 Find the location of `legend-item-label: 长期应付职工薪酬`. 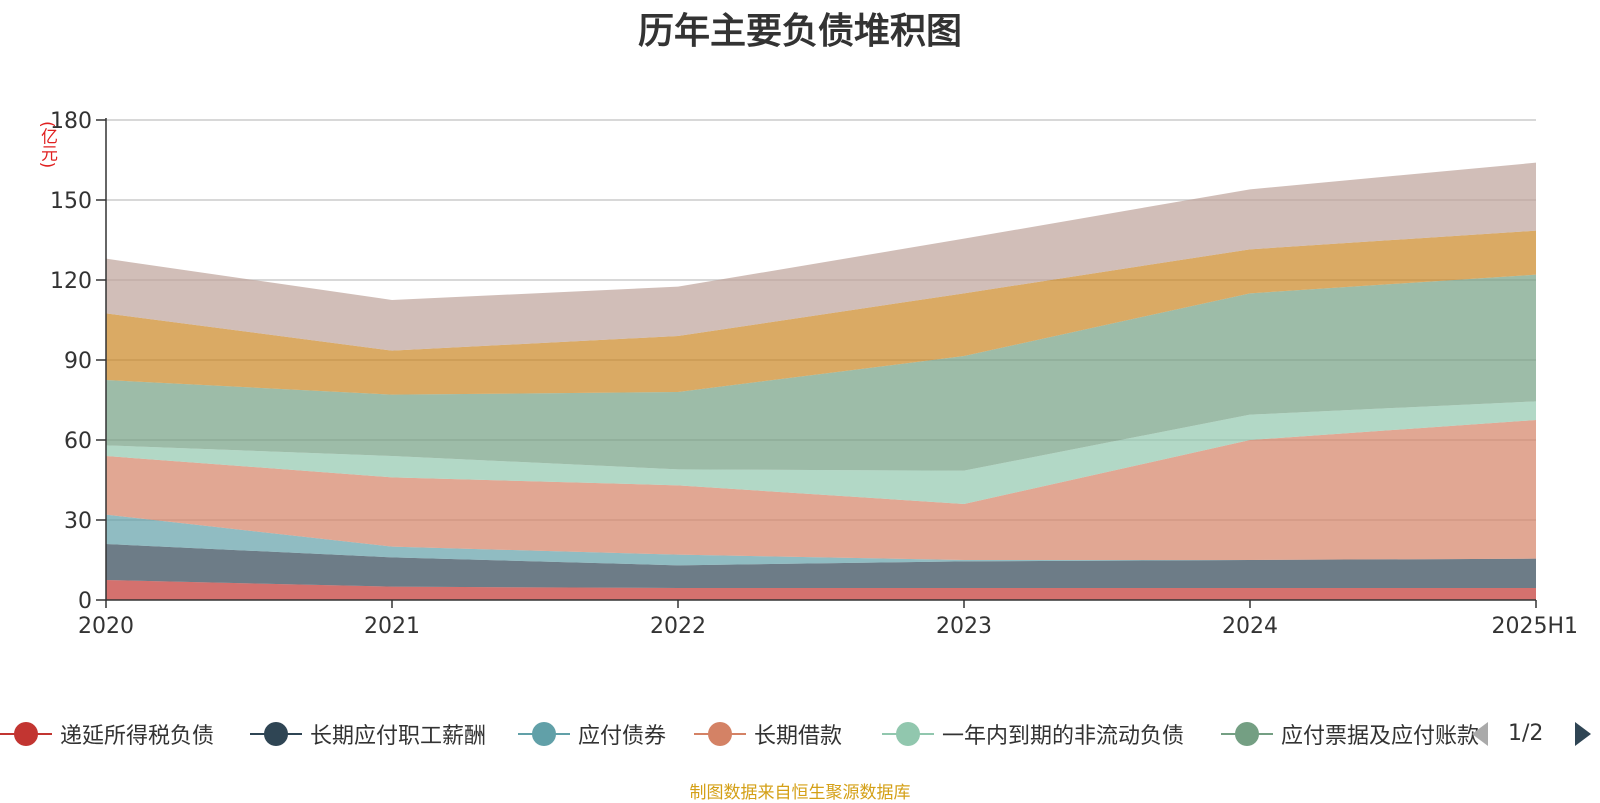

legend-item-label: 长期应付职工薪酬 is located at coordinates (398, 736).